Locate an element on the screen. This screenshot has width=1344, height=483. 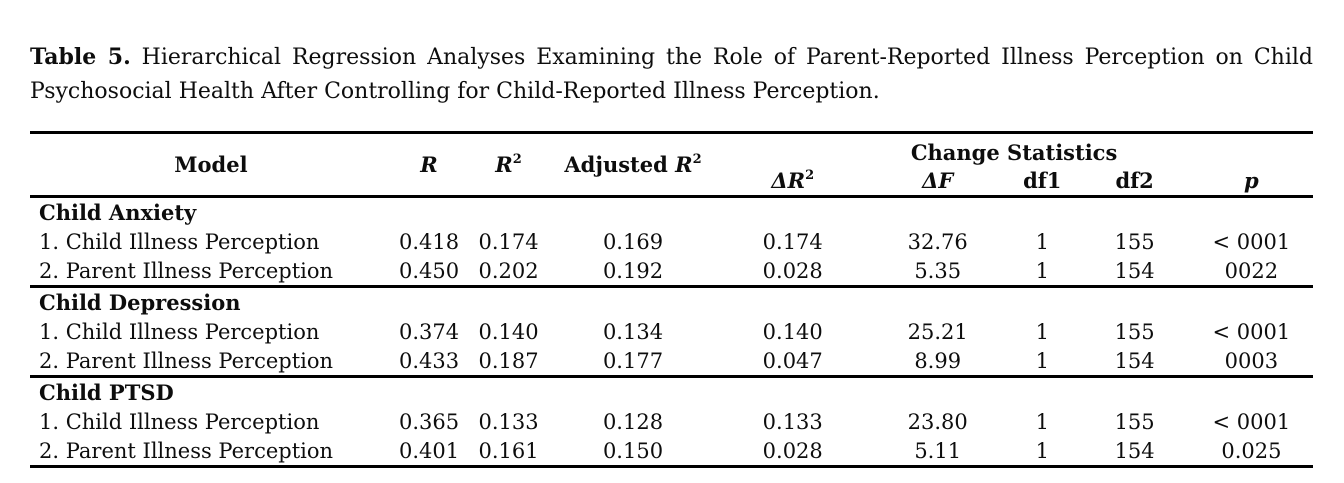
cell-p: 0022 is located at coordinates (1251, 270).